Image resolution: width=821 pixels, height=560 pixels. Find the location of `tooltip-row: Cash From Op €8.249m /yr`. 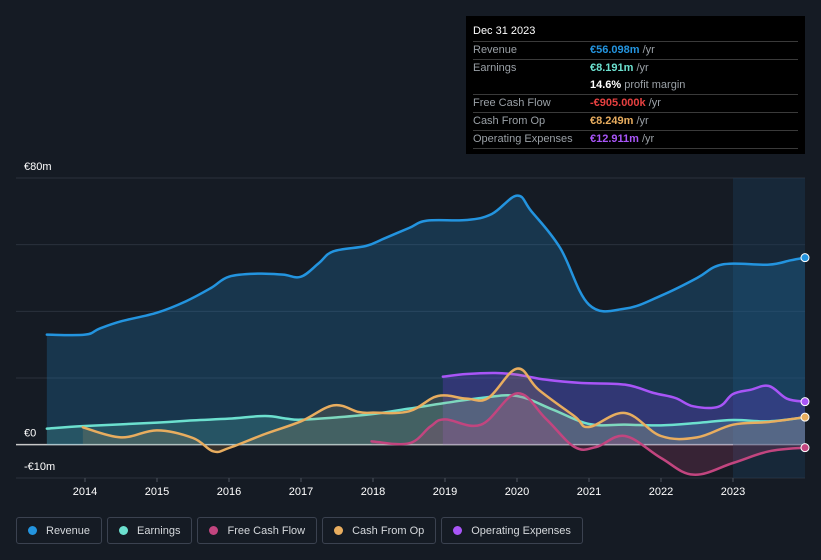

tooltip-row: Cash From Op €8.249m /yr is located at coordinates (635, 122).